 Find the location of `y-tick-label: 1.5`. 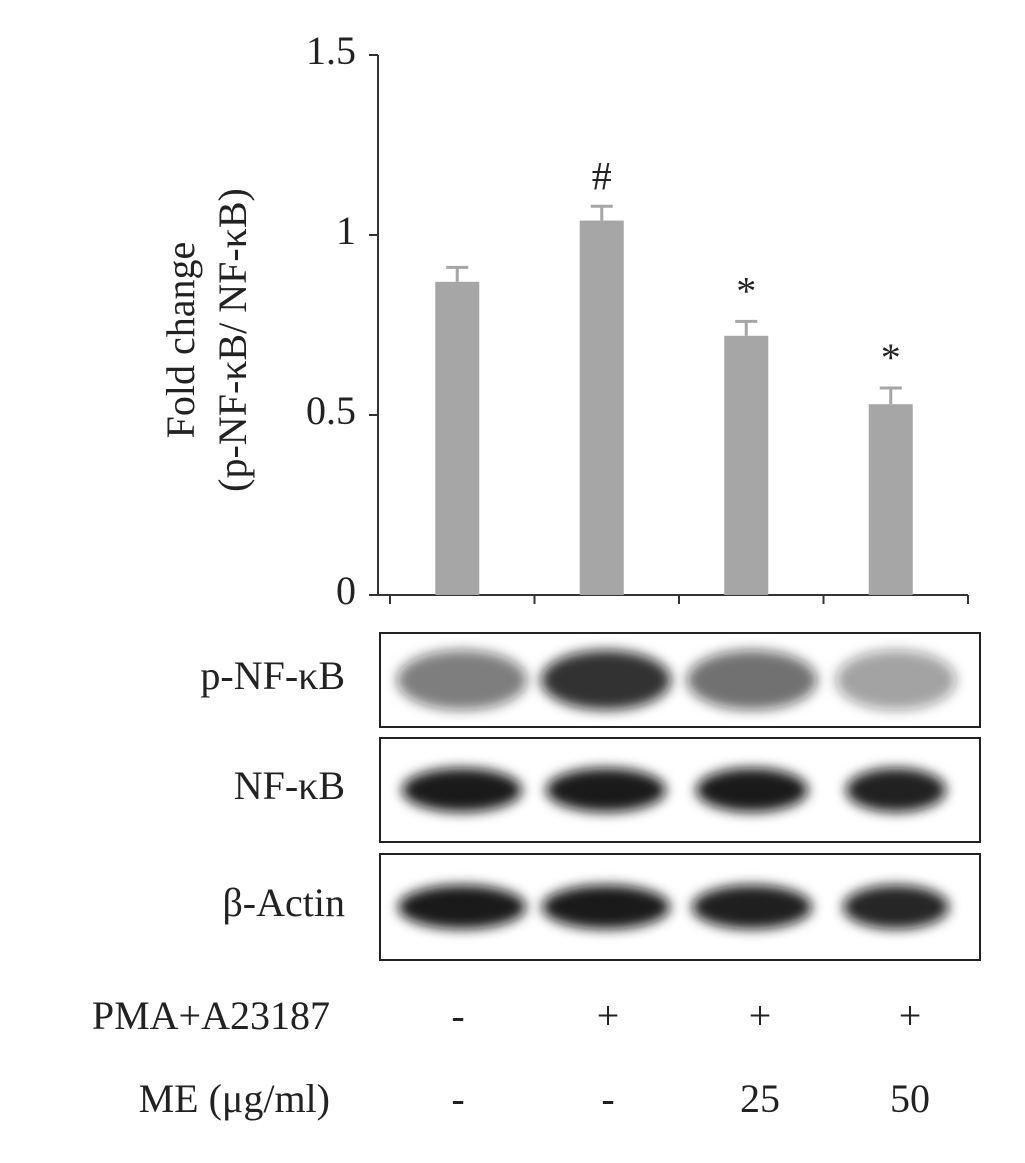

y-tick-label: 1.5 is located at coordinates (331, 50).